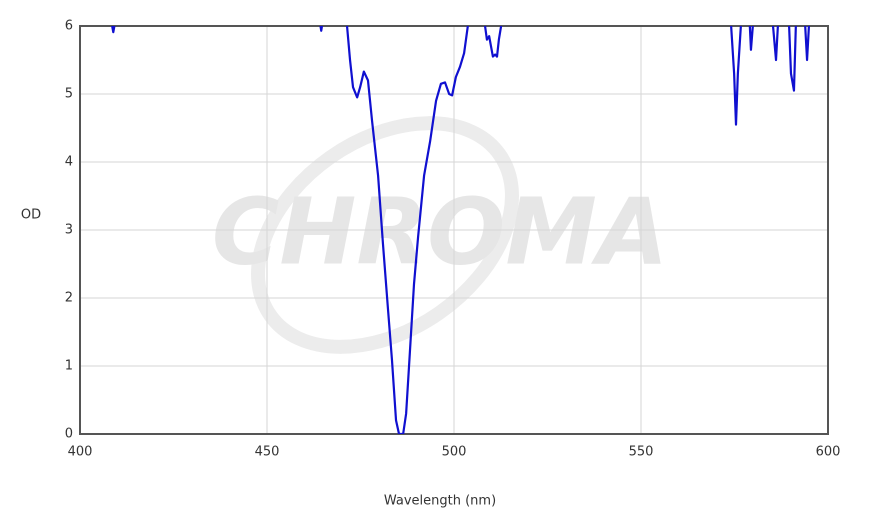 The image size is (869, 524). What do you see at coordinates (440, 501) in the screenshot?
I see `x-axis-label: Wavelength (nm)` at bounding box center [440, 501].